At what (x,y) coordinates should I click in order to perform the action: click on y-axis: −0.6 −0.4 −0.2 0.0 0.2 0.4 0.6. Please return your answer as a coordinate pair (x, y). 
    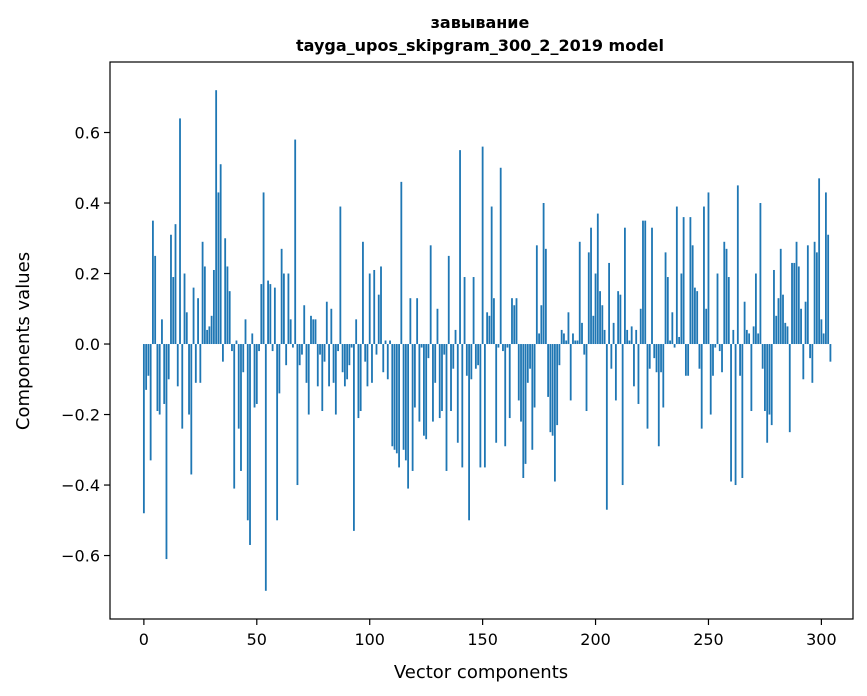
    Looking at the image, I should click on (85, 345).